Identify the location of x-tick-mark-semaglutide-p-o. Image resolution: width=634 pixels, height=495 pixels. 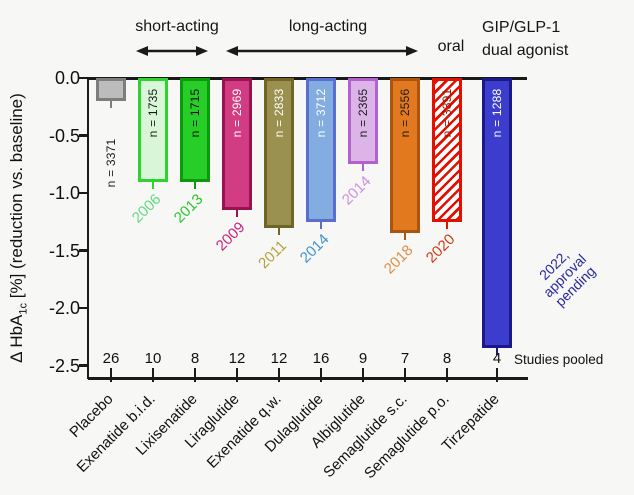
(447, 375).